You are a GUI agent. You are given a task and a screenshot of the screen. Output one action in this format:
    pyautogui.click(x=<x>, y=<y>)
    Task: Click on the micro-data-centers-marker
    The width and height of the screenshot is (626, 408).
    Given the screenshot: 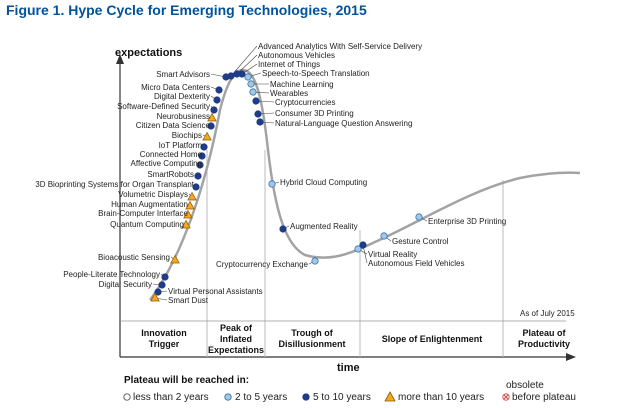 What is the action you would take?
    pyautogui.click(x=219, y=90)
    